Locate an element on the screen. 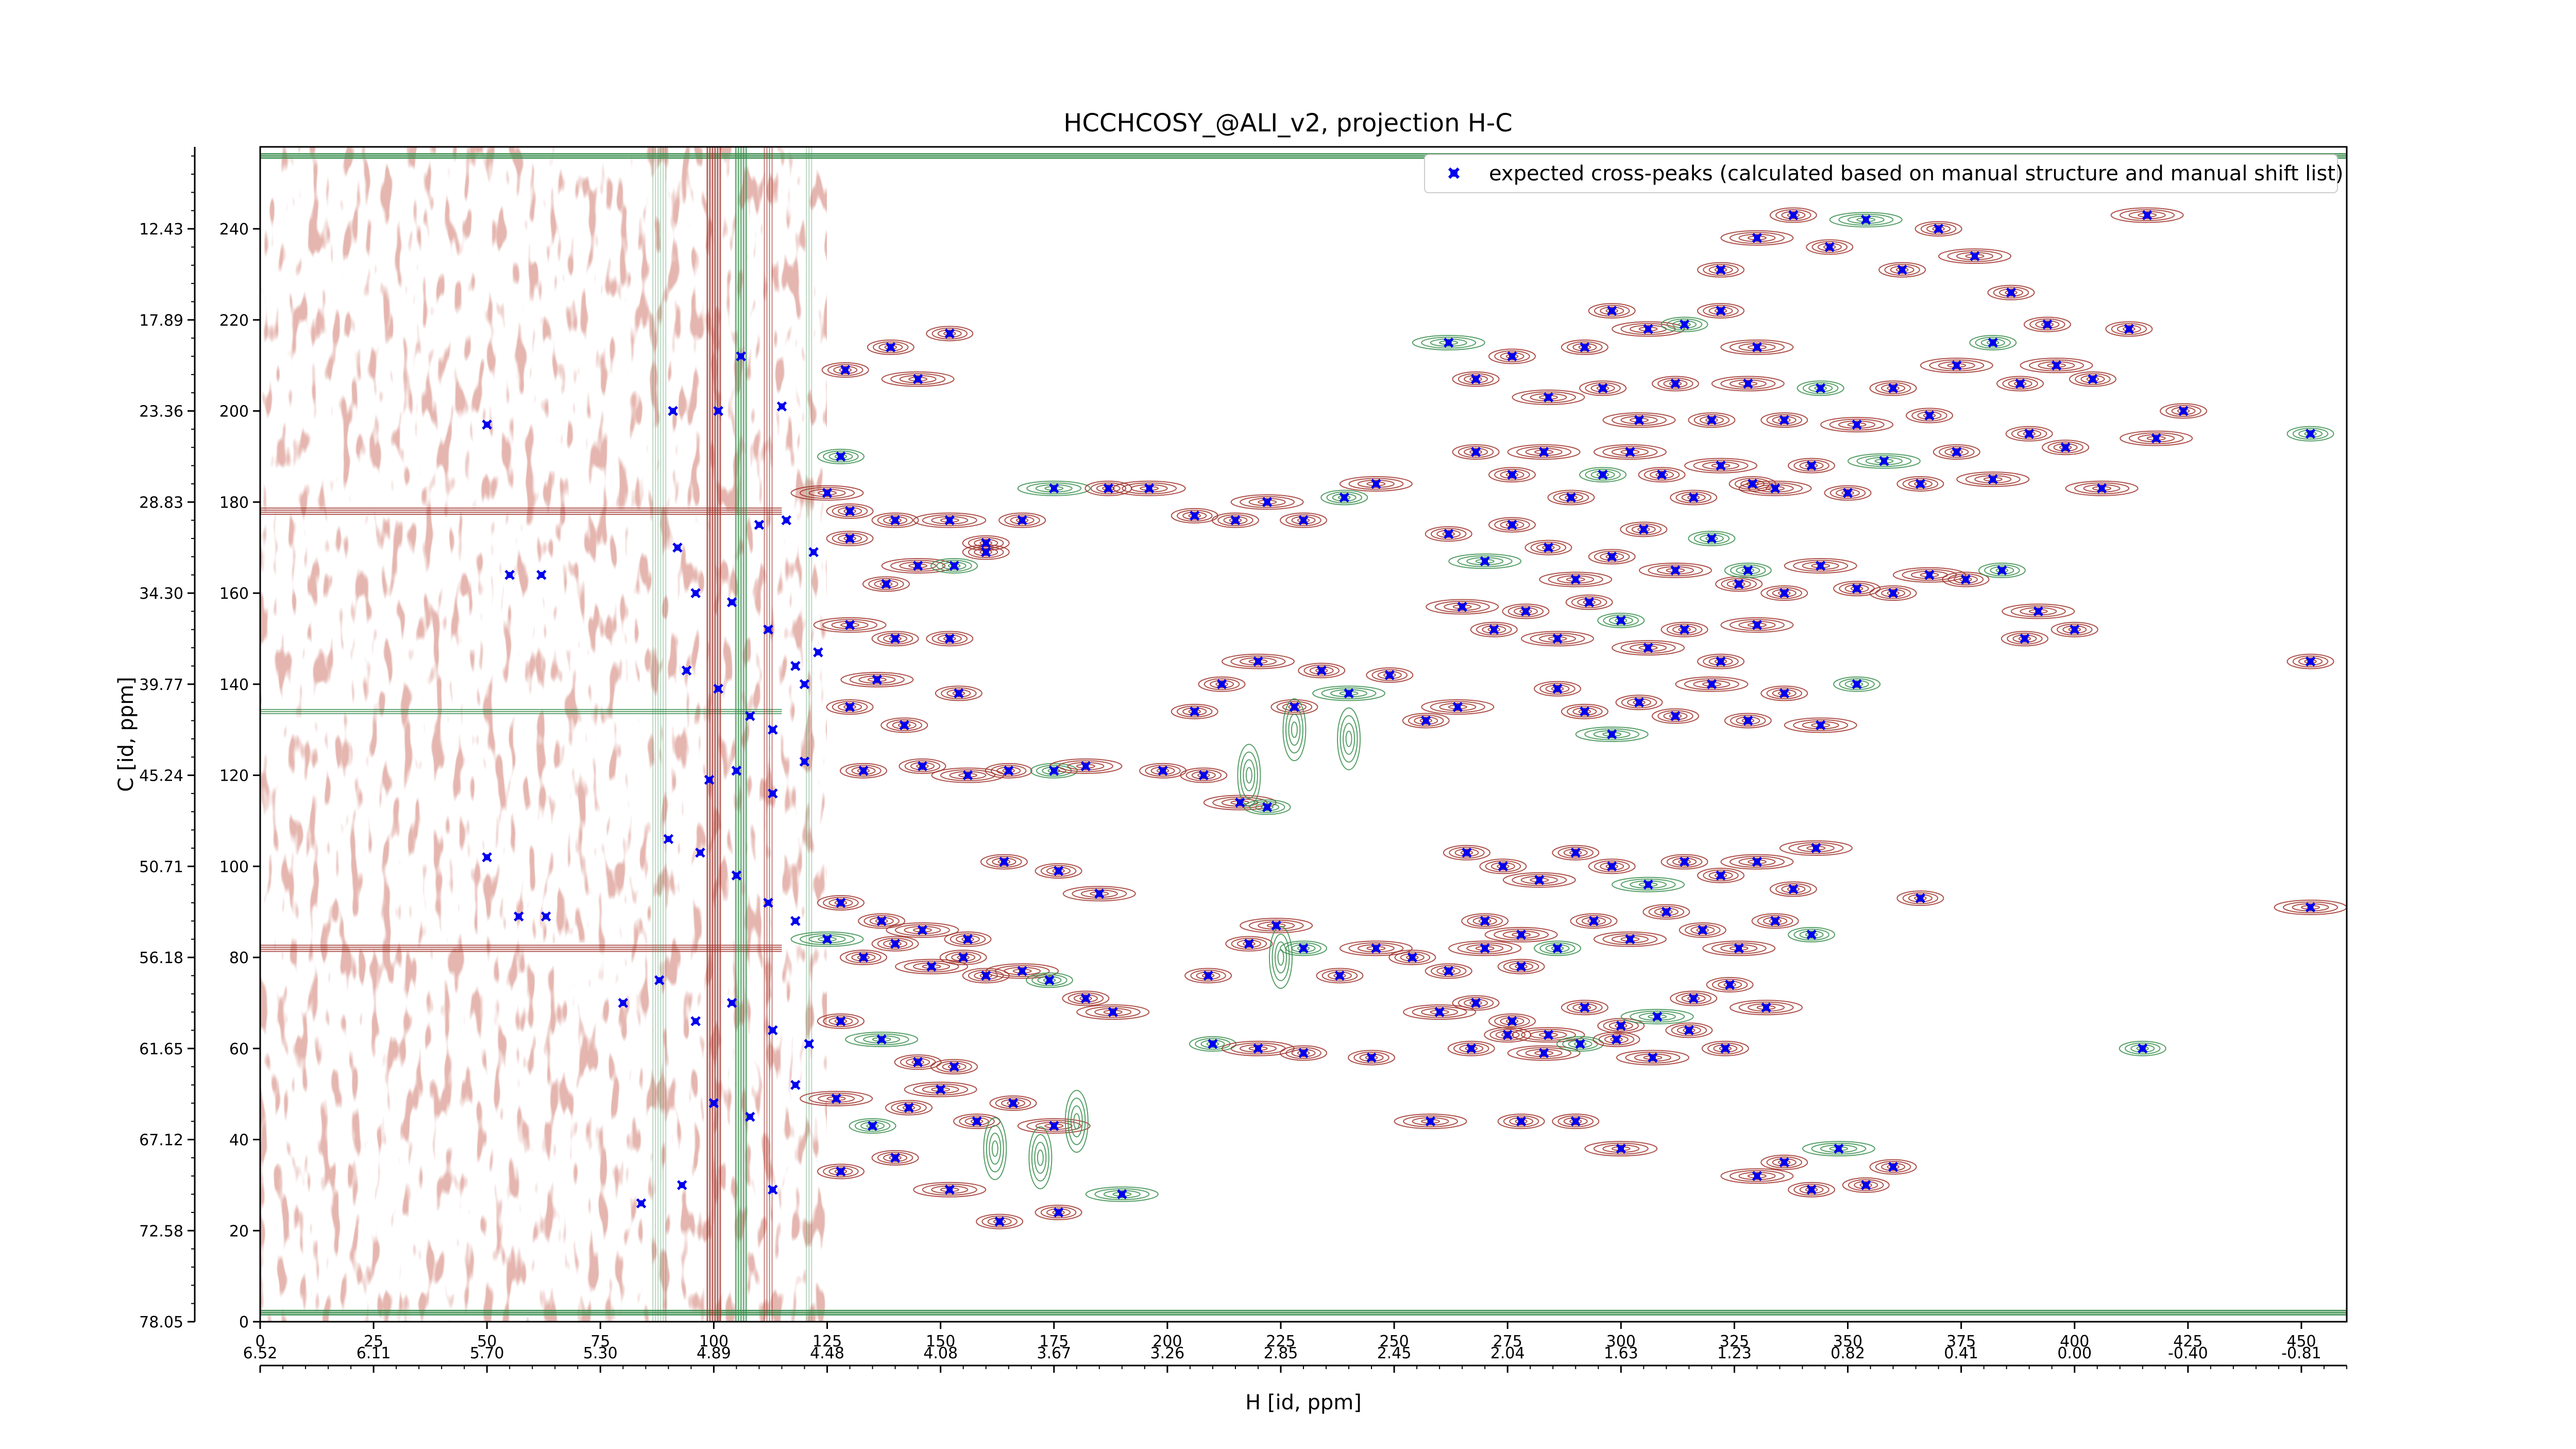 The width and height of the screenshot is (2576, 1449). legend-box is located at coordinates (1881, 173).